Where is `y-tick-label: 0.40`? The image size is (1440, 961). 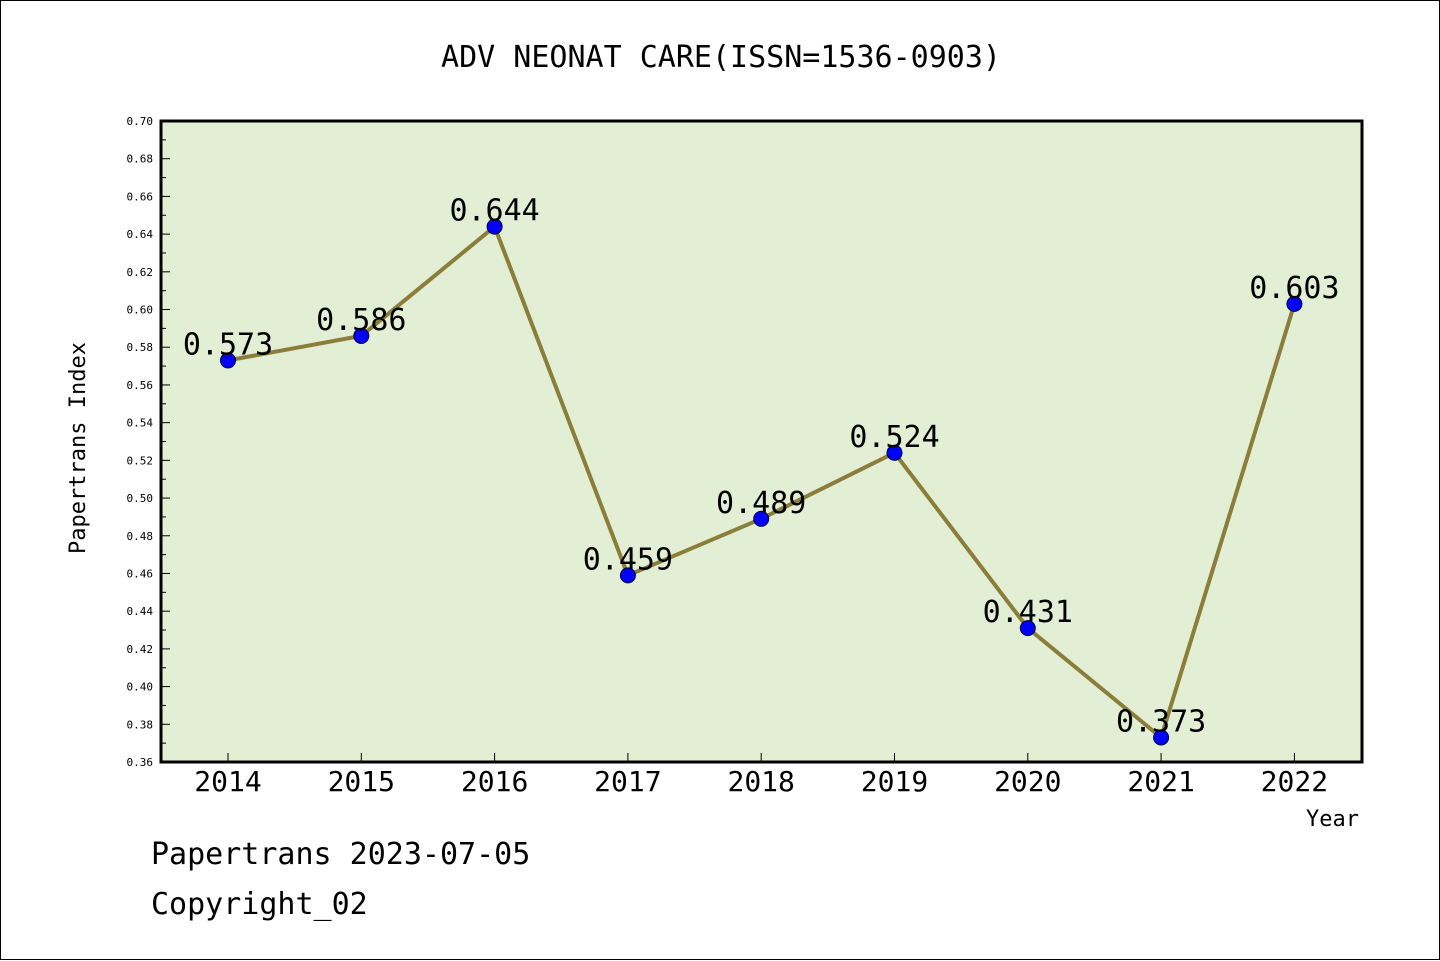 y-tick-label: 0.40 is located at coordinates (140, 687).